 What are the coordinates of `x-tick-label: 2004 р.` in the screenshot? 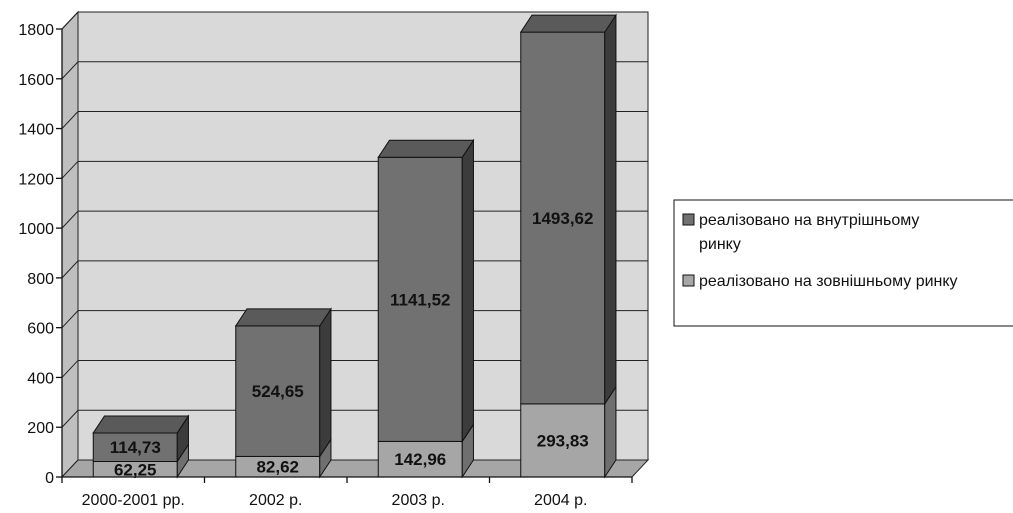 It's located at (560, 500).